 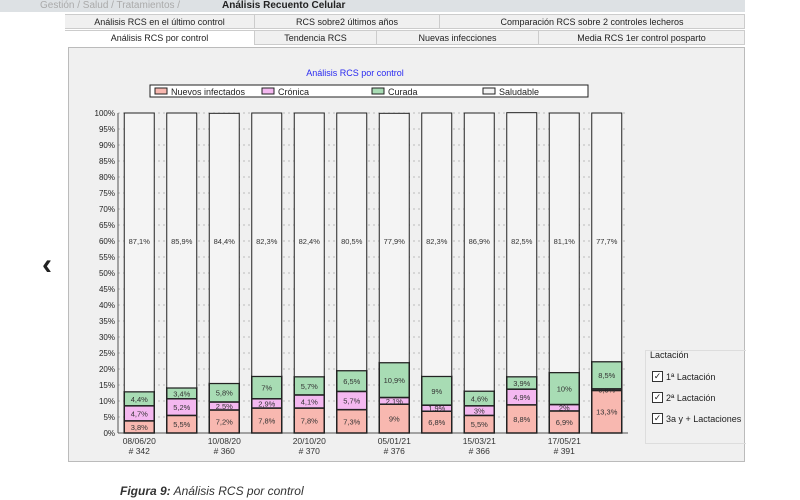 What do you see at coordinates (403, 92) in the screenshot?
I see `legend-label: Curada` at bounding box center [403, 92].